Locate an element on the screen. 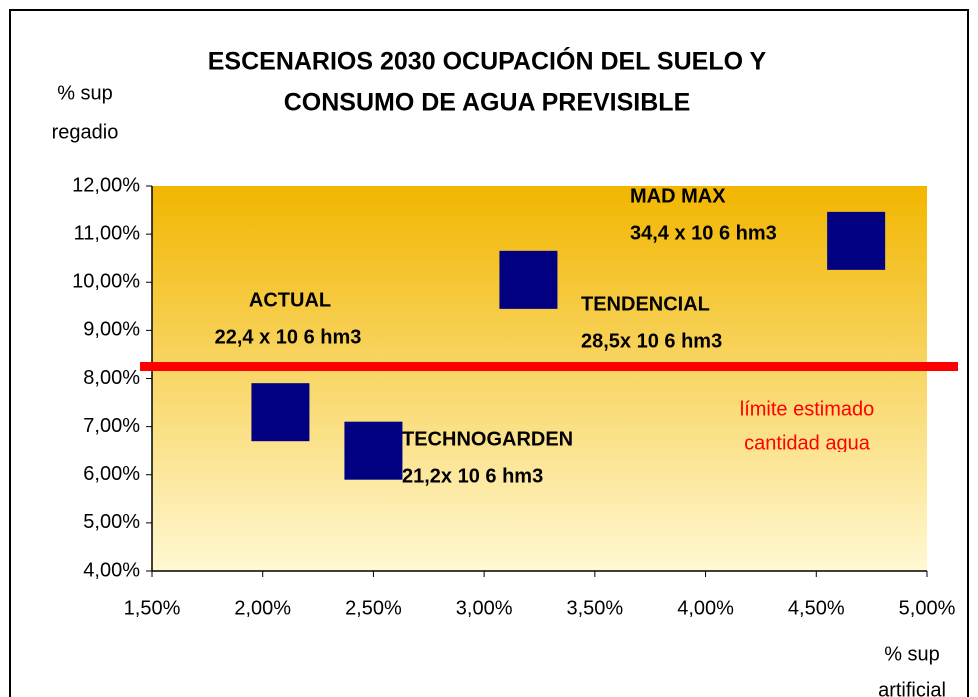 The image size is (978, 697). y-tick-label: 11,00% is located at coordinates (107, 233).